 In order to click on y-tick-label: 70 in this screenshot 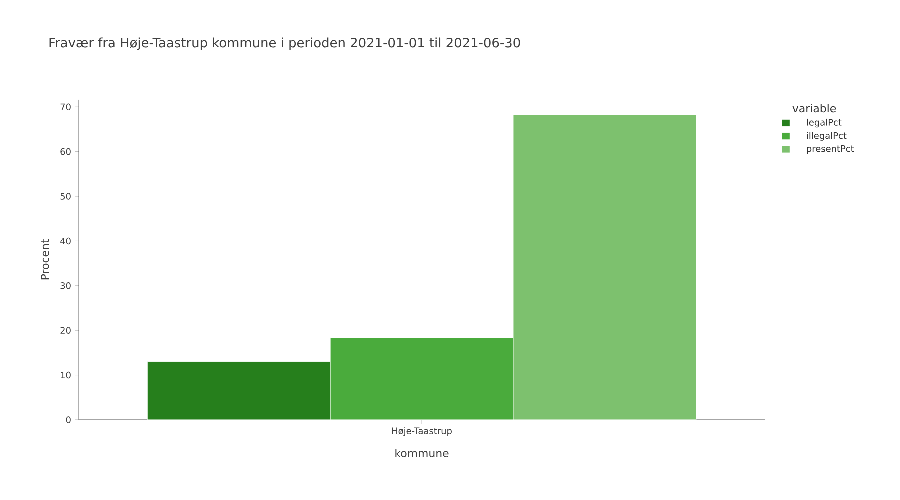, I will do `click(65, 107)`.